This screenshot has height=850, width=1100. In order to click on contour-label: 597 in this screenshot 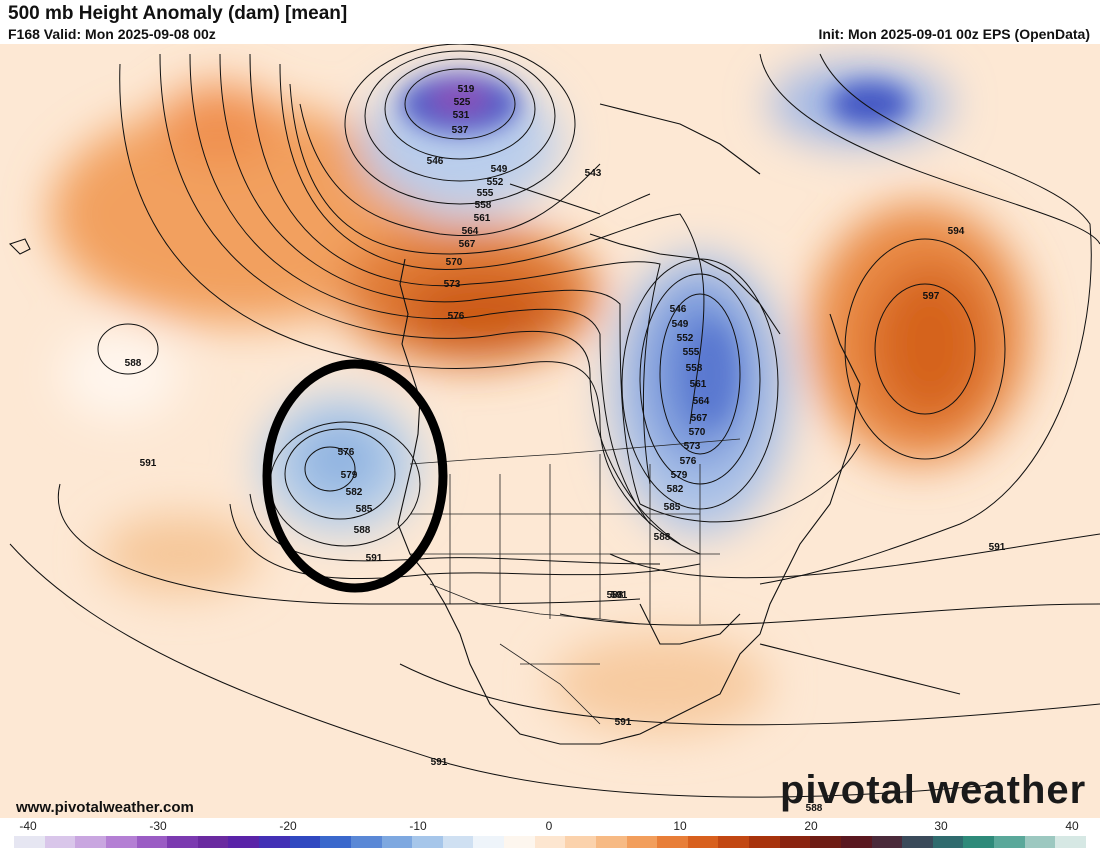, I will do `click(931, 296)`.